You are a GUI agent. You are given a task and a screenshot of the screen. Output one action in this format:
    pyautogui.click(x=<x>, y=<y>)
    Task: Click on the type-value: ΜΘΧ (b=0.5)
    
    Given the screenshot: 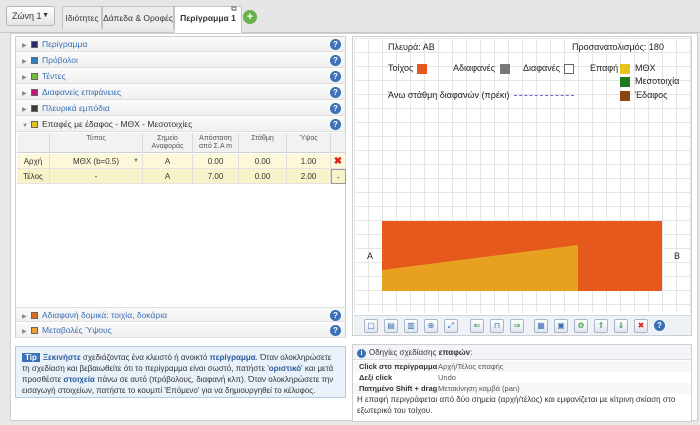 What is the action you would take?
    pyautogui.click(x=95, y=161)
    